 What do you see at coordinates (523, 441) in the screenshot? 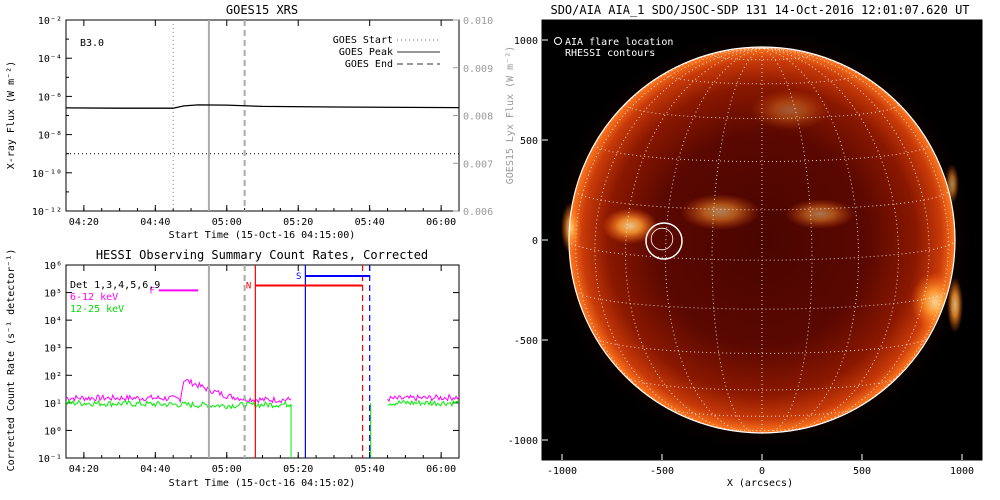
I see `aia-ytick-label: -1000` at bounding box center [523, 441].